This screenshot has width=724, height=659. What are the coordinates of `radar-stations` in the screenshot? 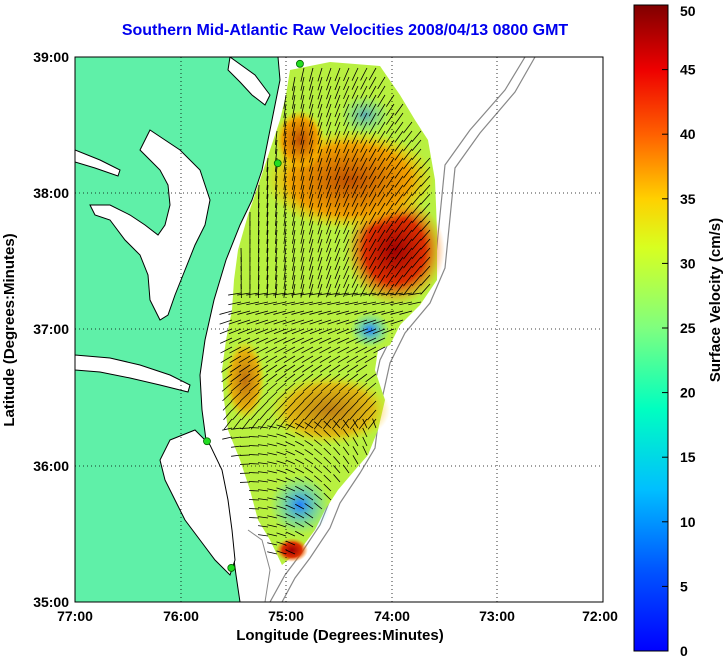 It's located at (253, 315).